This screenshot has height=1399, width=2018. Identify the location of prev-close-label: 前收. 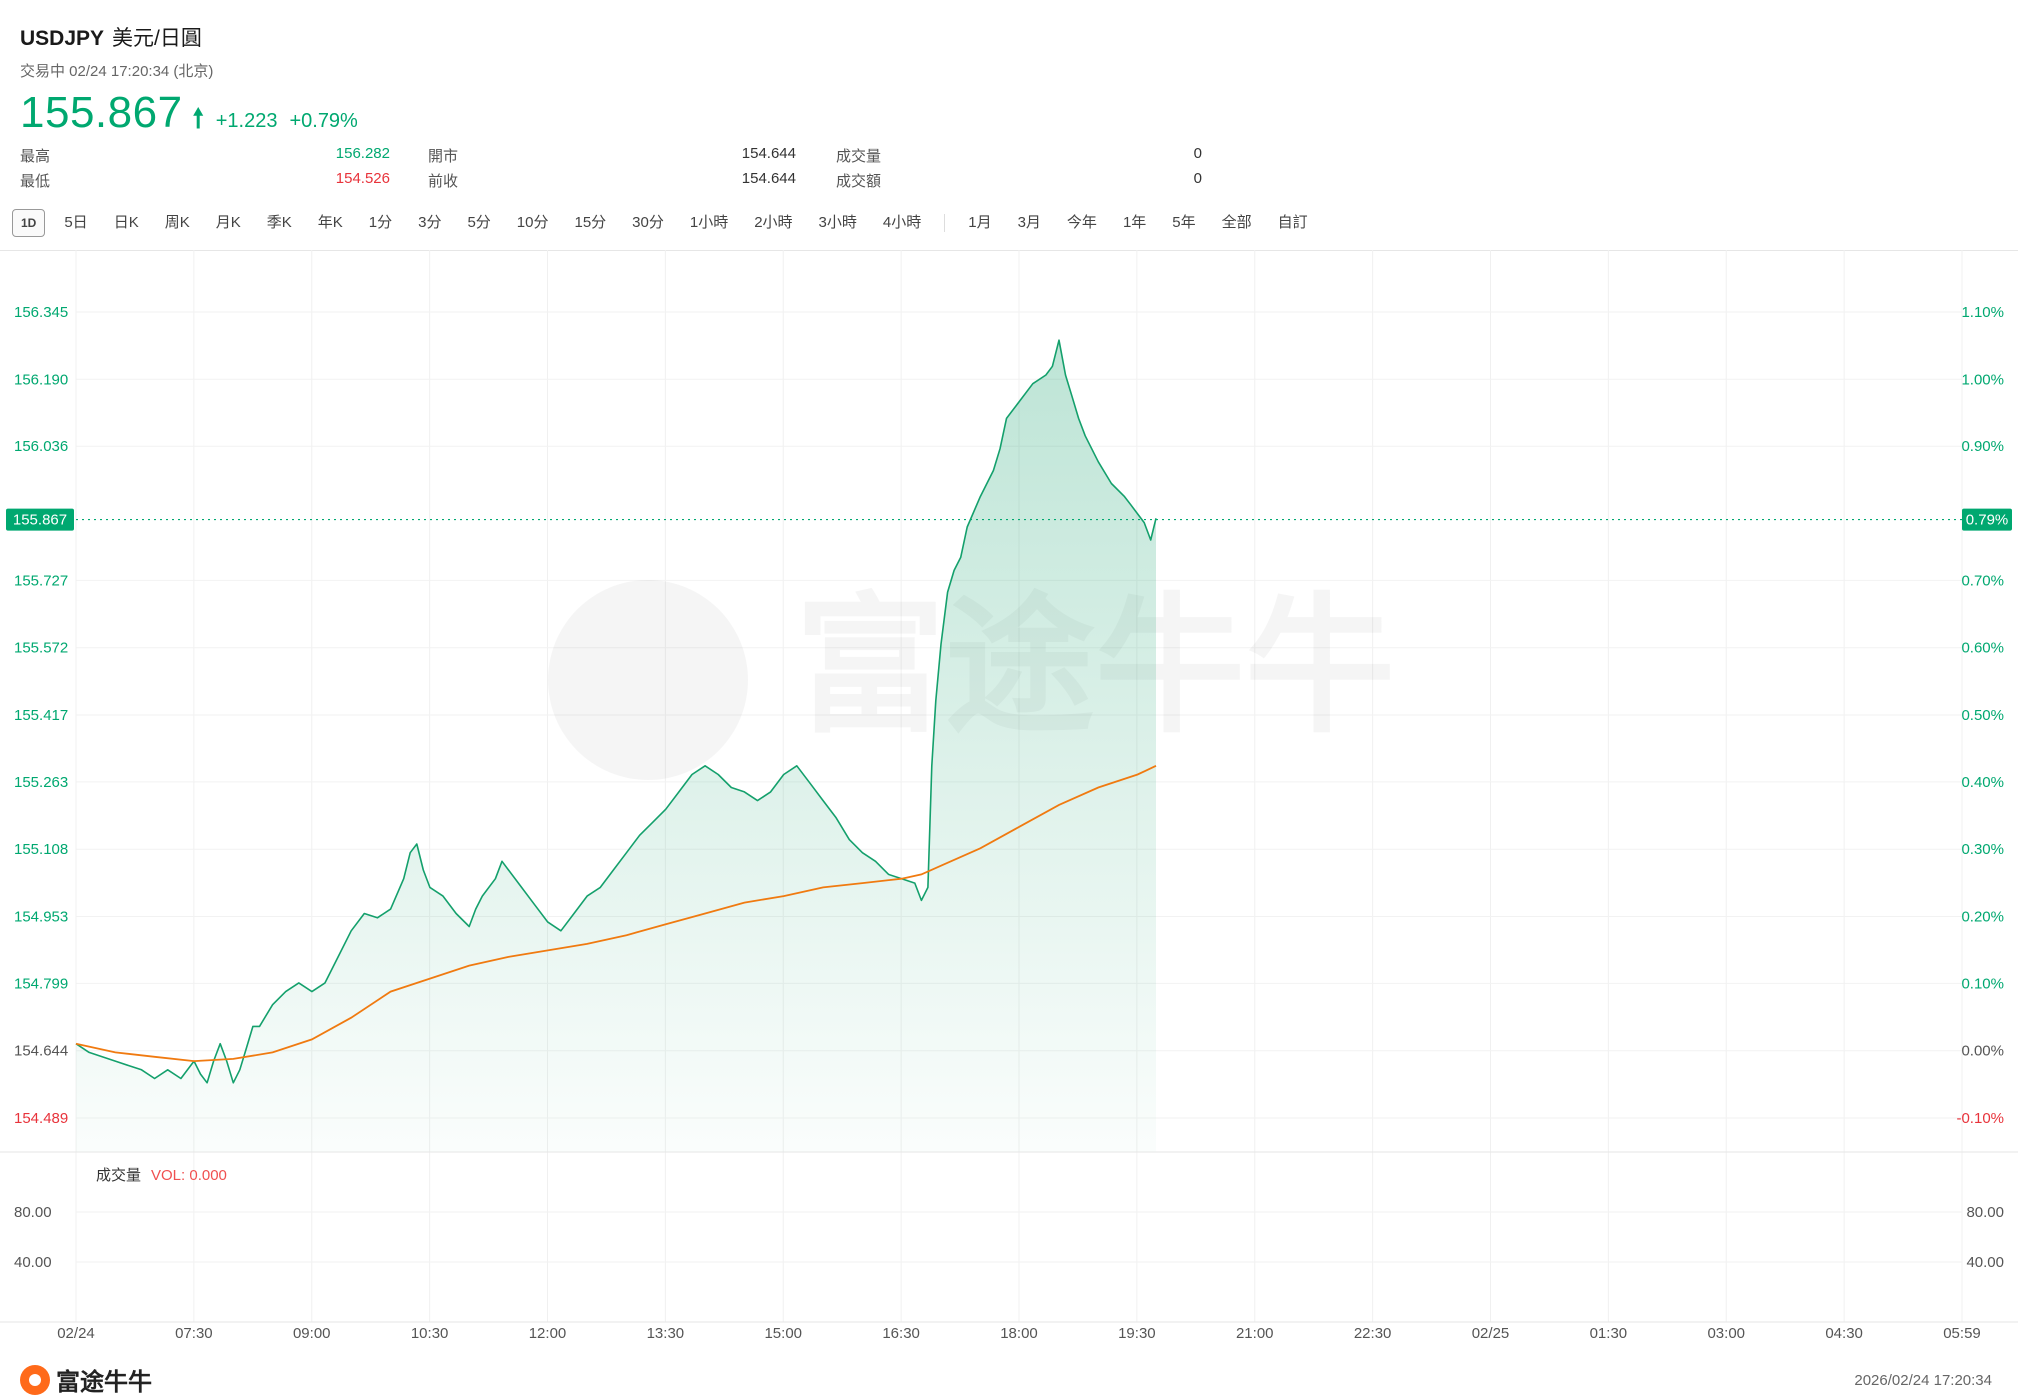
(443, 181).